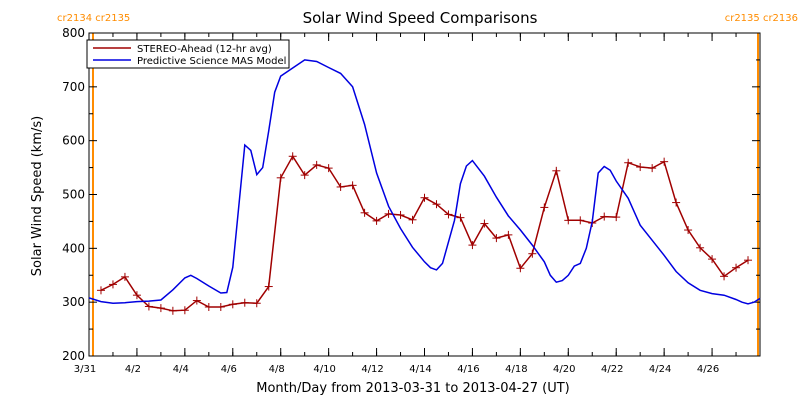 This screenshot has height=400, width=800. What do you see at coordinates (468, 369) in the screenshot?
I see `x-tick-label: 4/16` at bounding box center [468, 369].